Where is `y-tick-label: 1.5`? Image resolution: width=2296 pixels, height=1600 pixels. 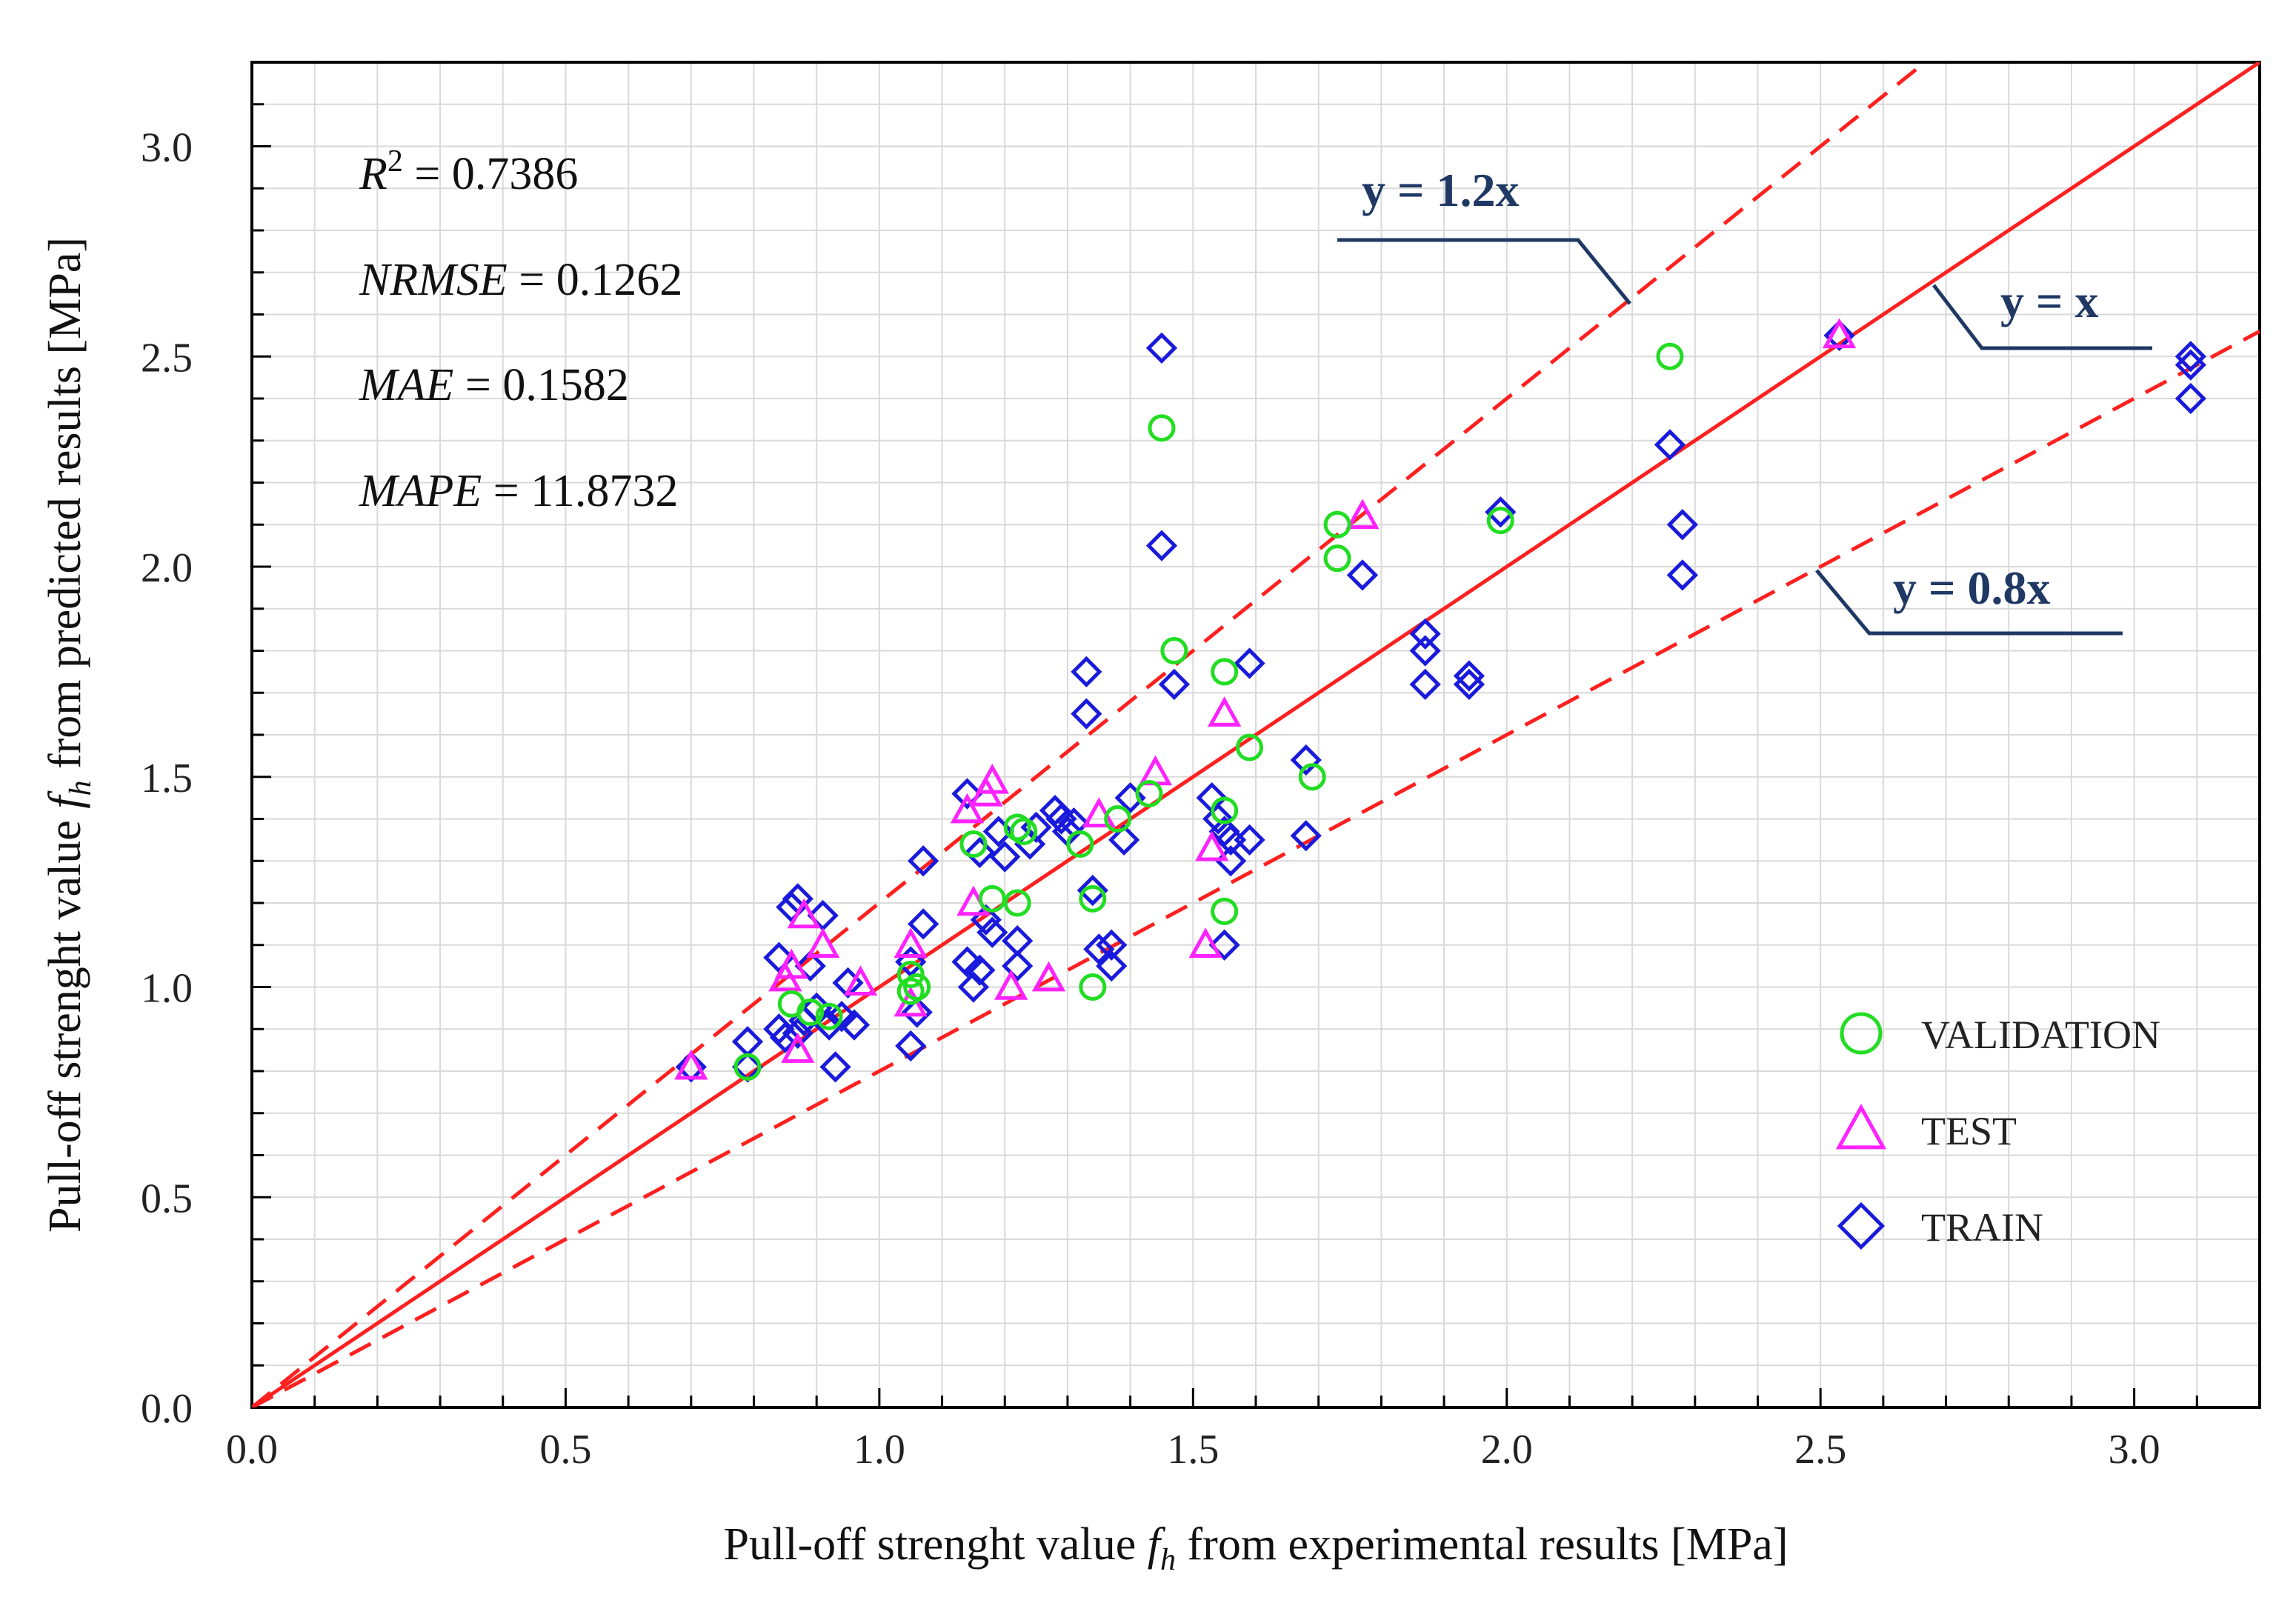 y-tick-label: 1.5 is located at coordinates (167, 779).